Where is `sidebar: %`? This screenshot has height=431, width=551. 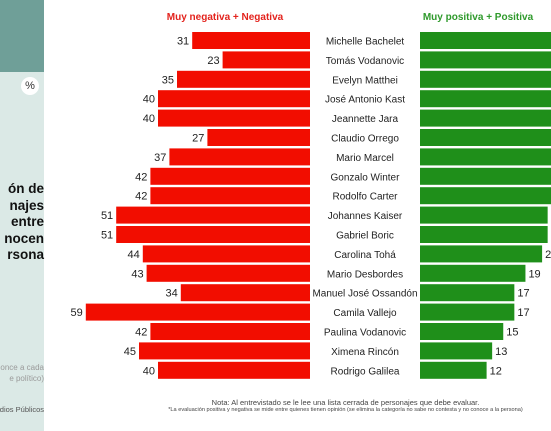
sidebar: % is located at coordinates (22, 215).